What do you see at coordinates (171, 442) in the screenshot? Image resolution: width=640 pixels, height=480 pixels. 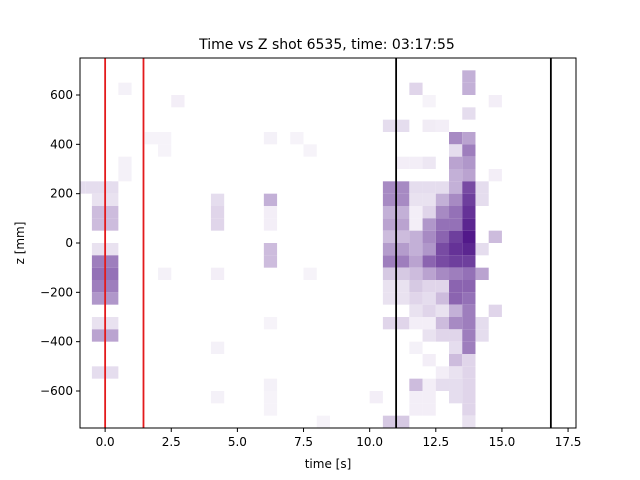 I see `x-tick-label: 2.5` at bounding box center [171, 442].